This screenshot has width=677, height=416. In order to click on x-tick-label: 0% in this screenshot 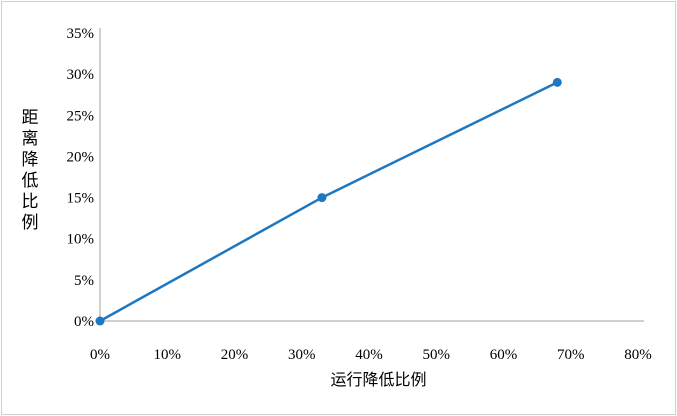, I will do `click(100, 355)`.